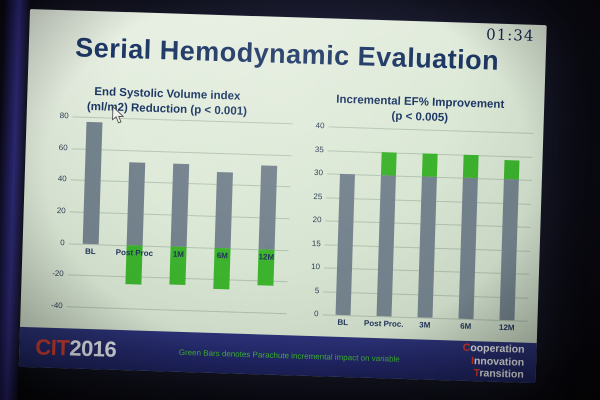 The width and height of the screenshot is (600, 400). I want to click on cit2016-logo: CIT2016, so click(76, 348).